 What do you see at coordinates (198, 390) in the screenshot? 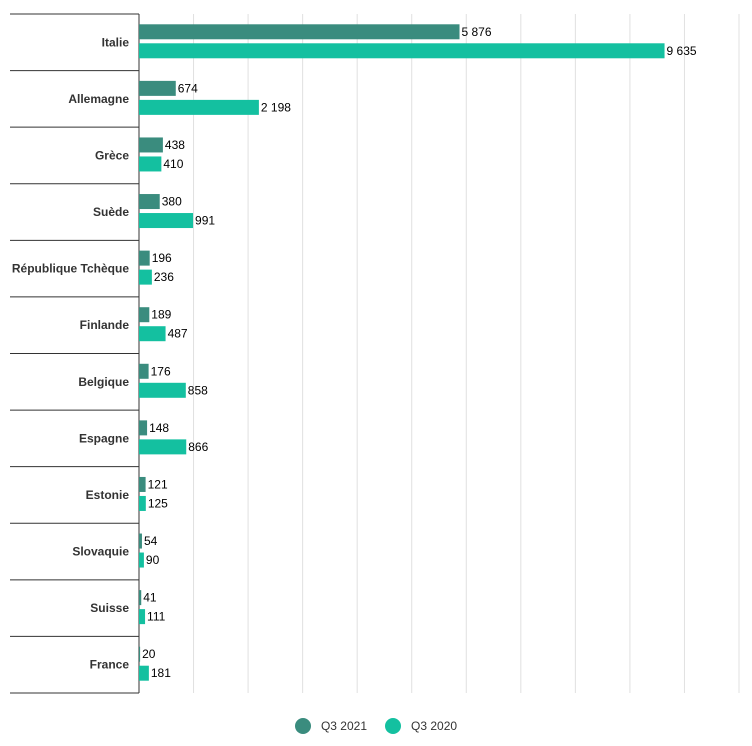
I see `data-label: 858` at bounding box center [198, 390].